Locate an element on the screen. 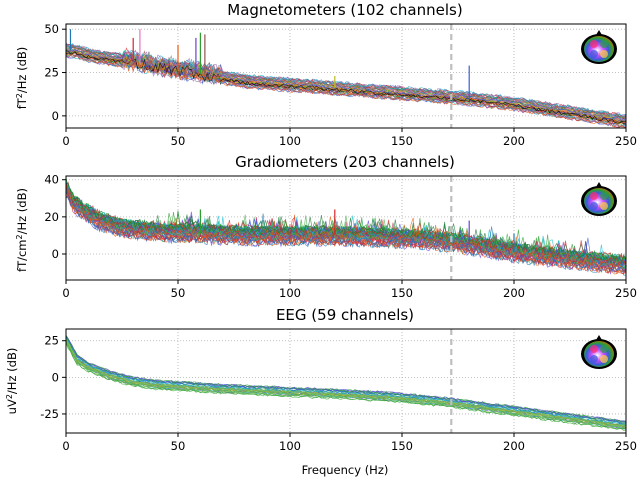 The width and height of the screenshot is (640, 480). y-axis-label: fT2/Hz (dB) is located at coordinates (22, 78).